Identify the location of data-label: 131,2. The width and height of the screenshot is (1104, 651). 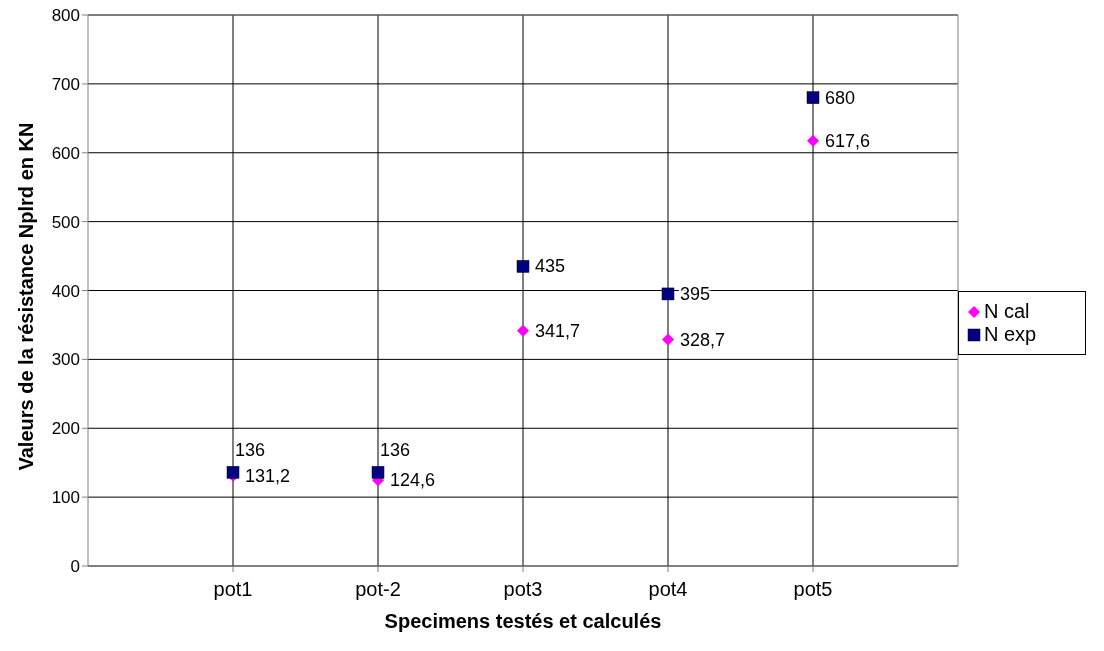
(268, 475).